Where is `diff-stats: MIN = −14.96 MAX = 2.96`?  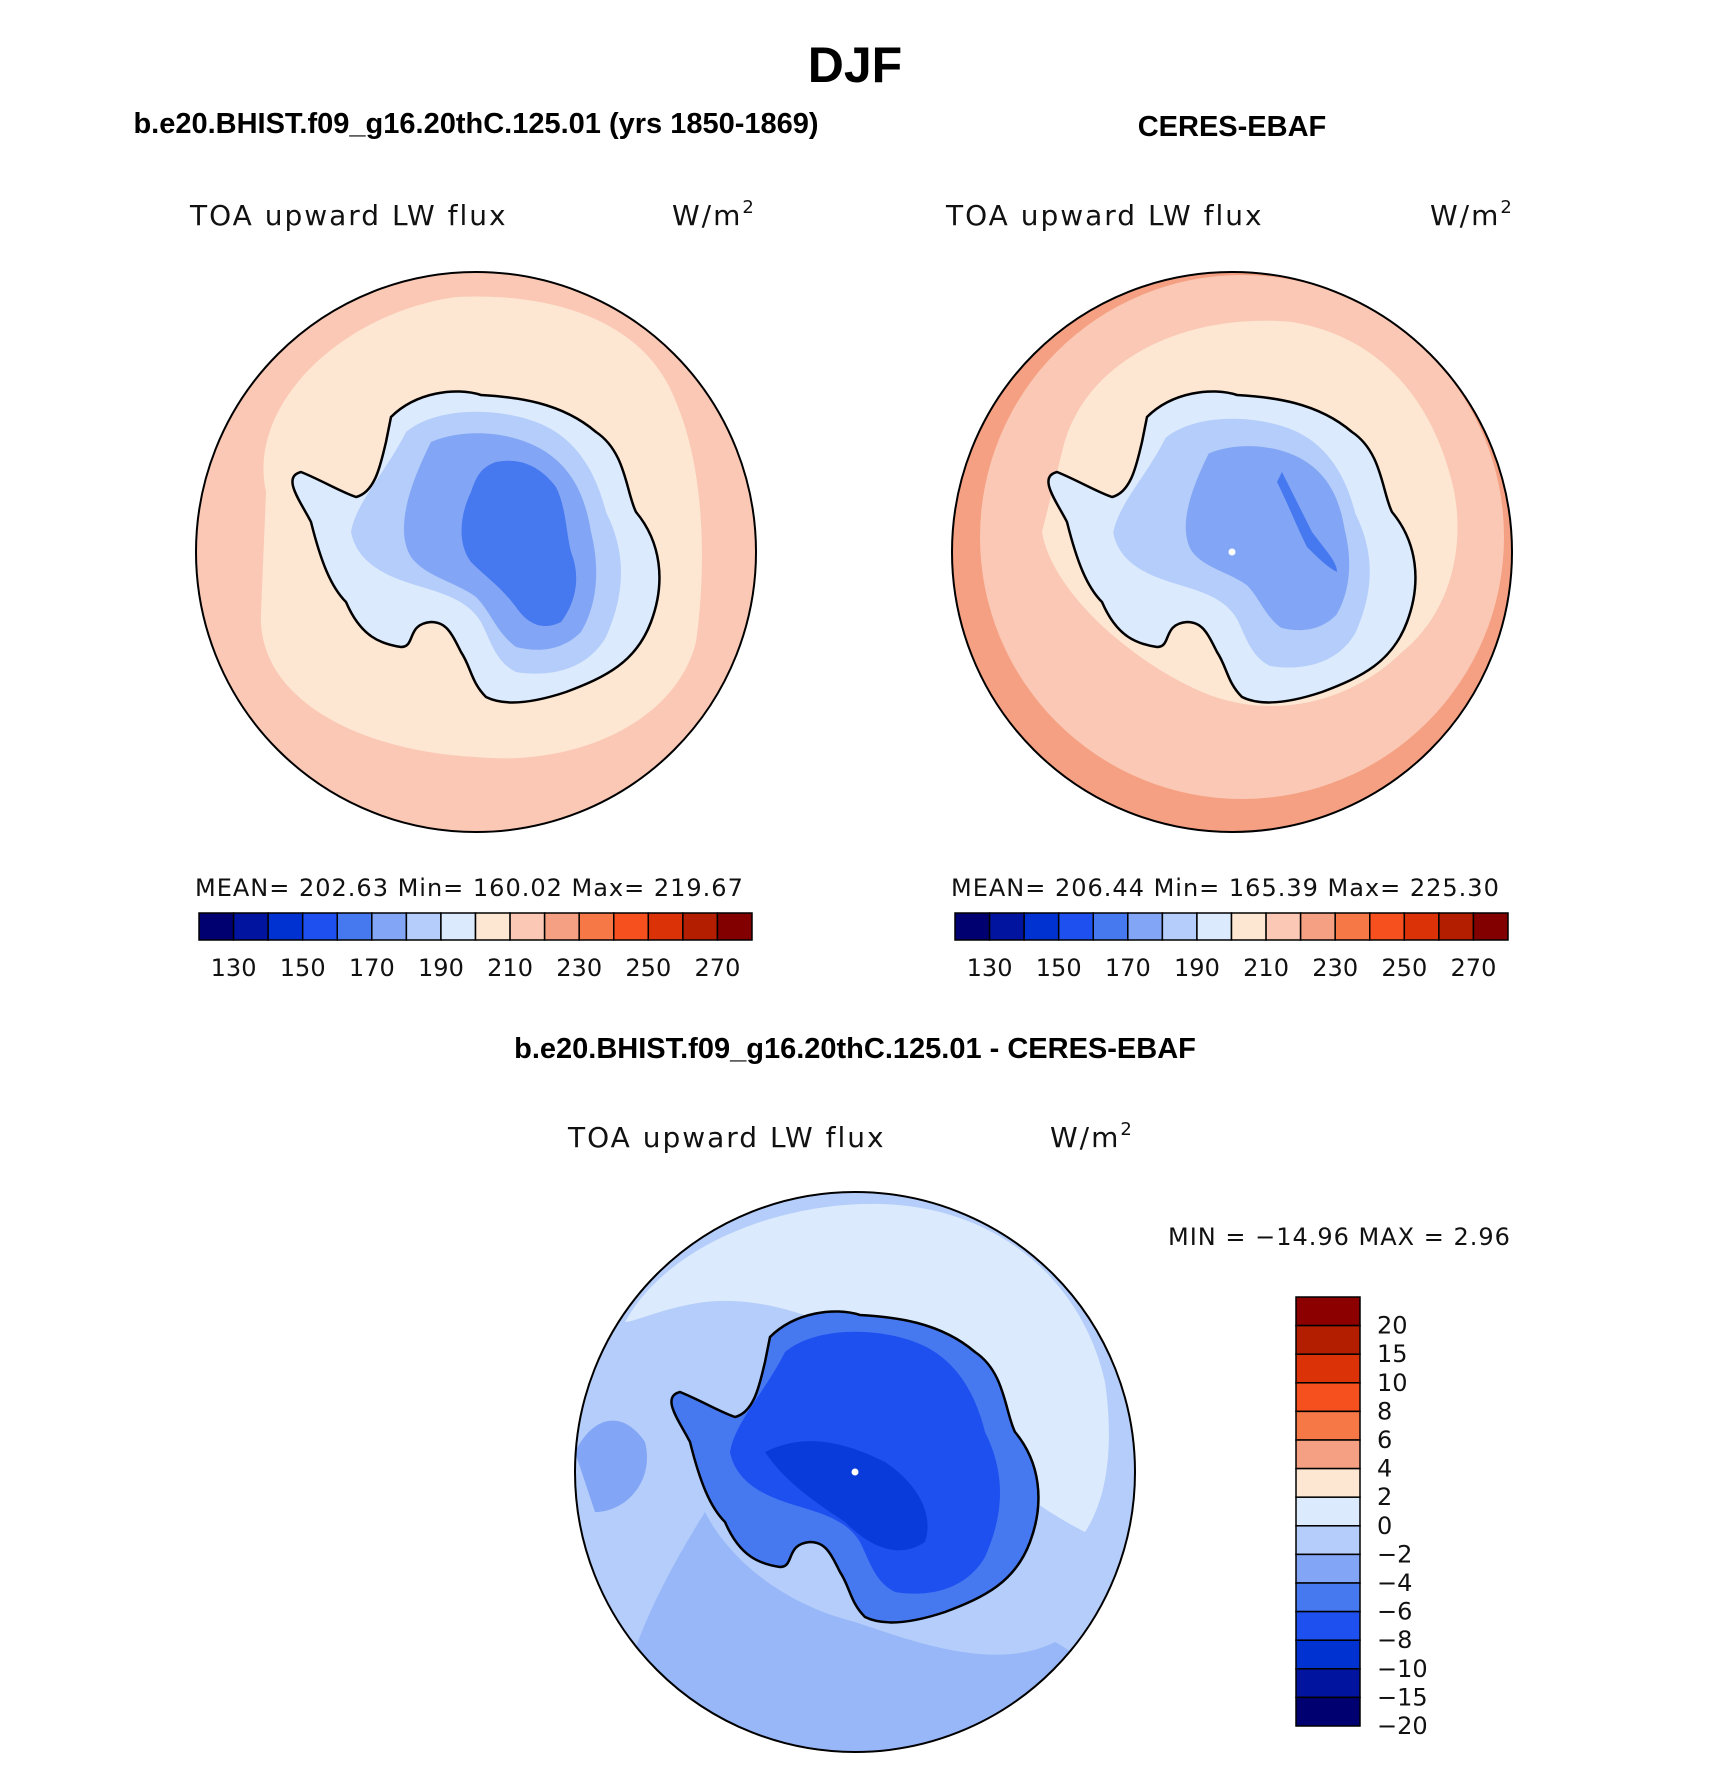 diff-stats: MIN = −14.96 MAX = 2.96 is located at coordinates (1339, 1237).